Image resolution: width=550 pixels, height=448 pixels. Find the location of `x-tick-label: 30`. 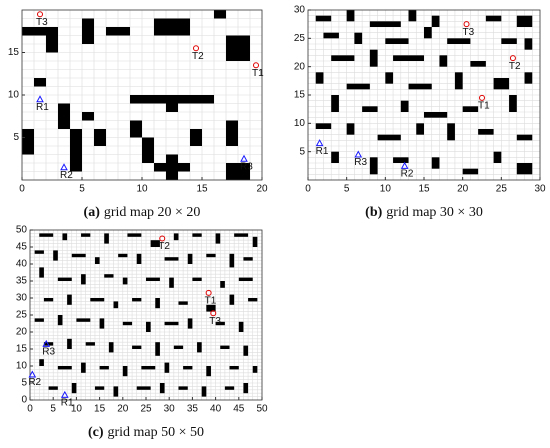

x-tick-label: 30 is located at coordinates (170, 409).